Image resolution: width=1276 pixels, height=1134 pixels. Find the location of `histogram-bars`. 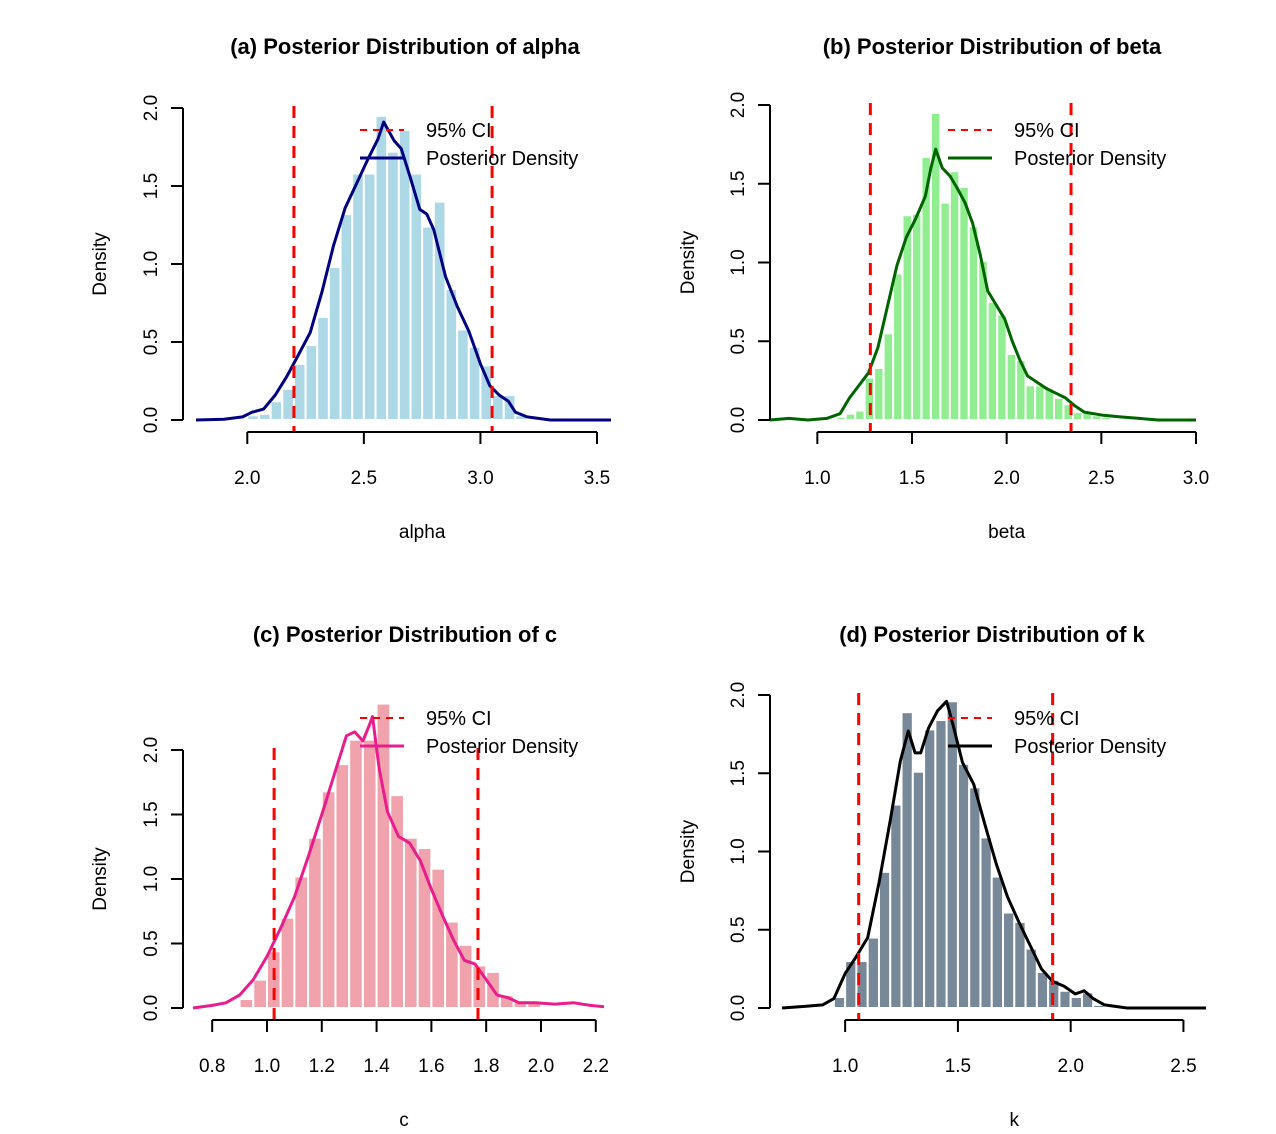

histogram-bars is located at coordinates (973, 266).